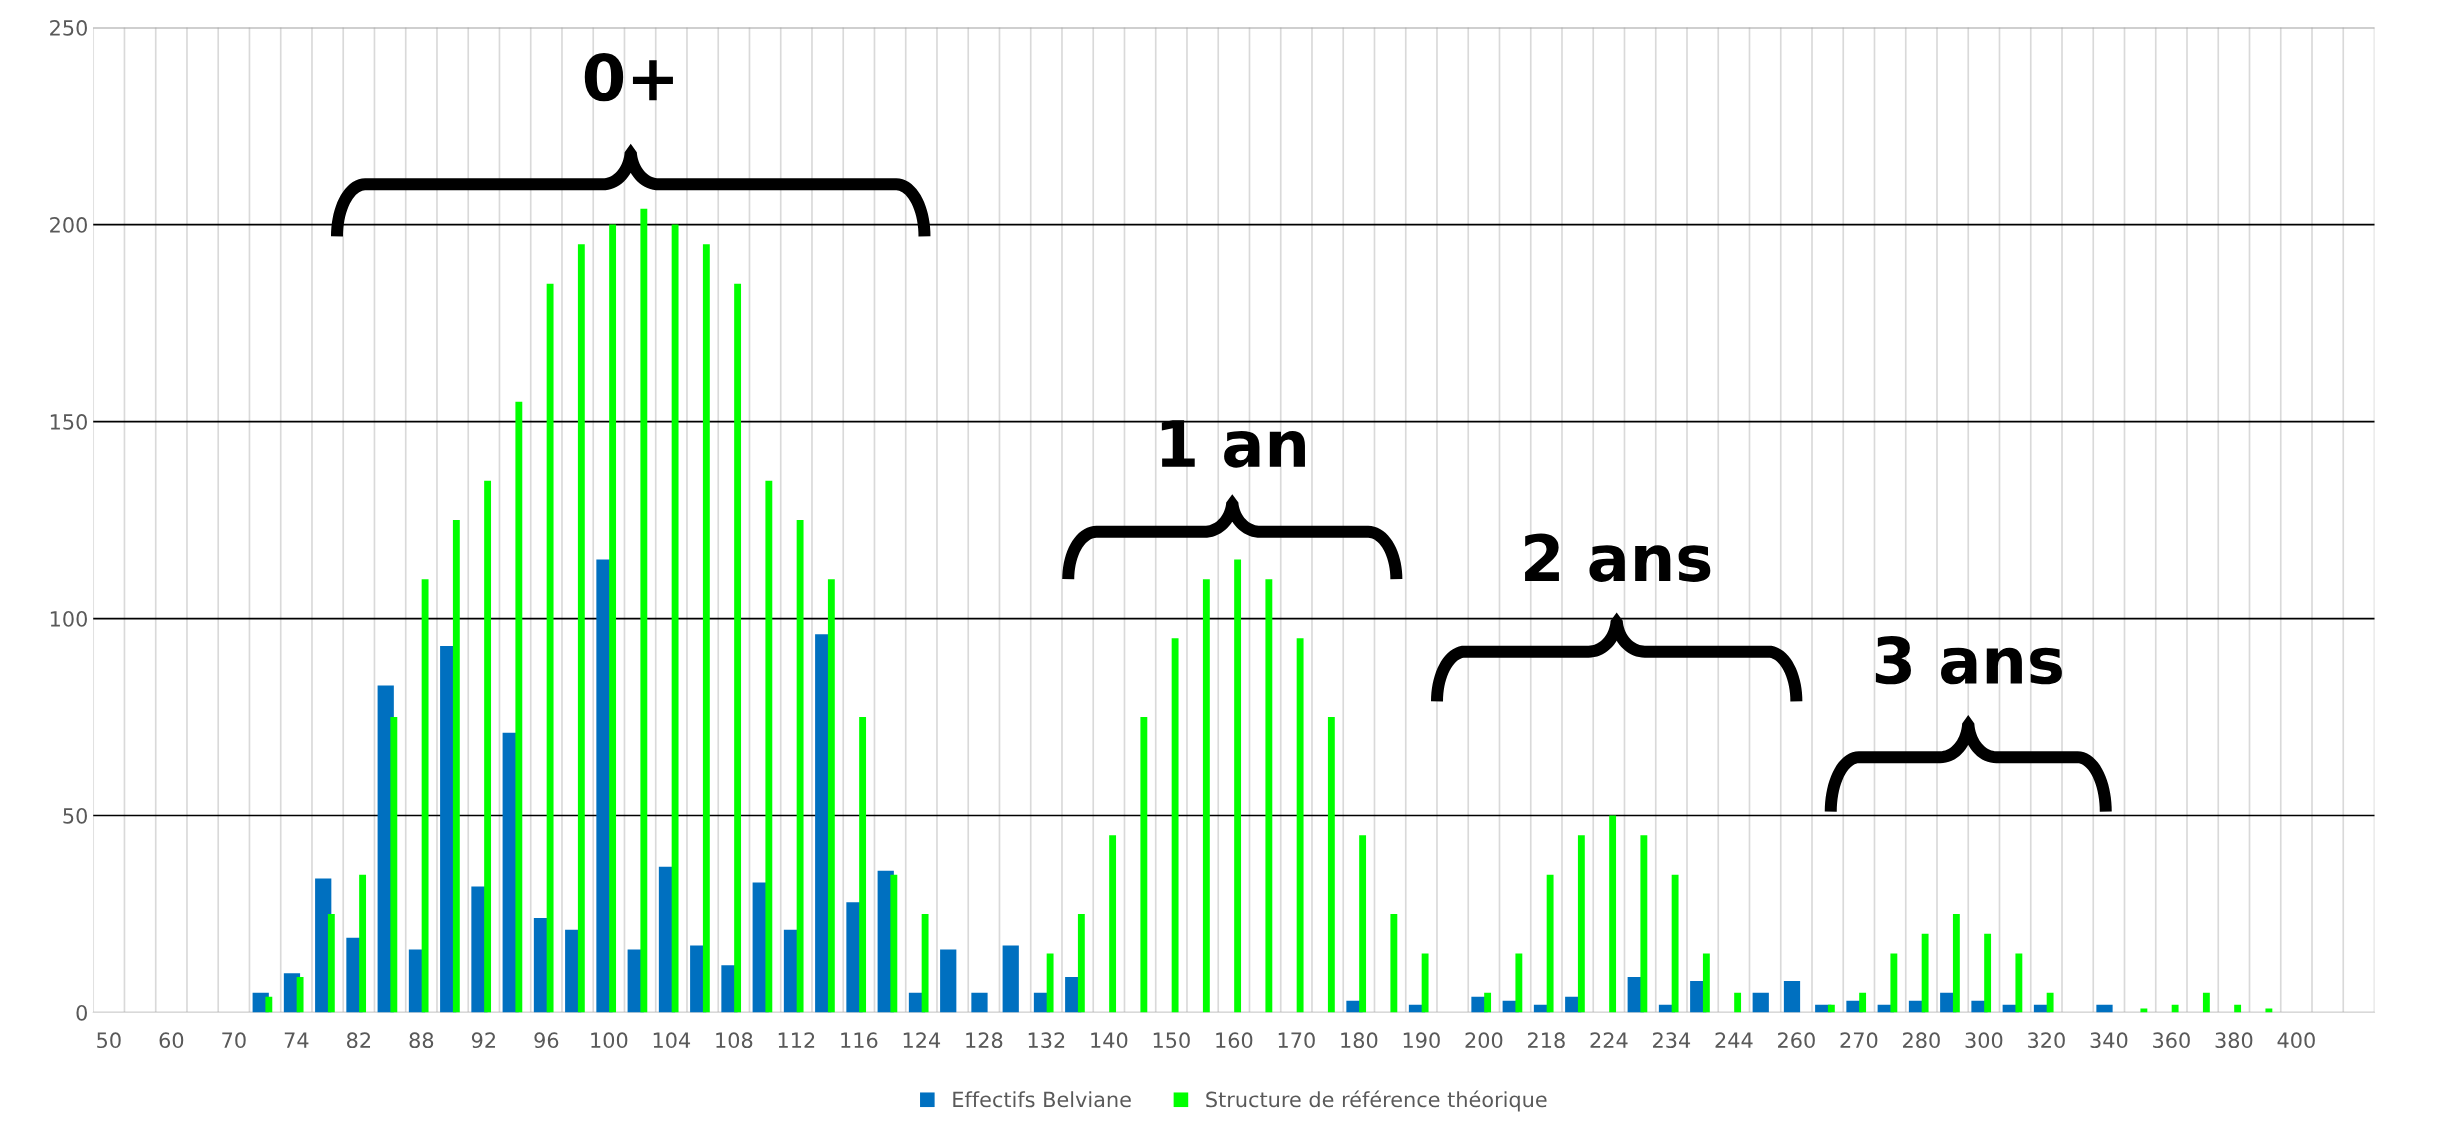  What do you see at coordinates (1296, 1040) in the screenshot?
I see `x-tick-label: 170` at bounding box center [1296, 1040].